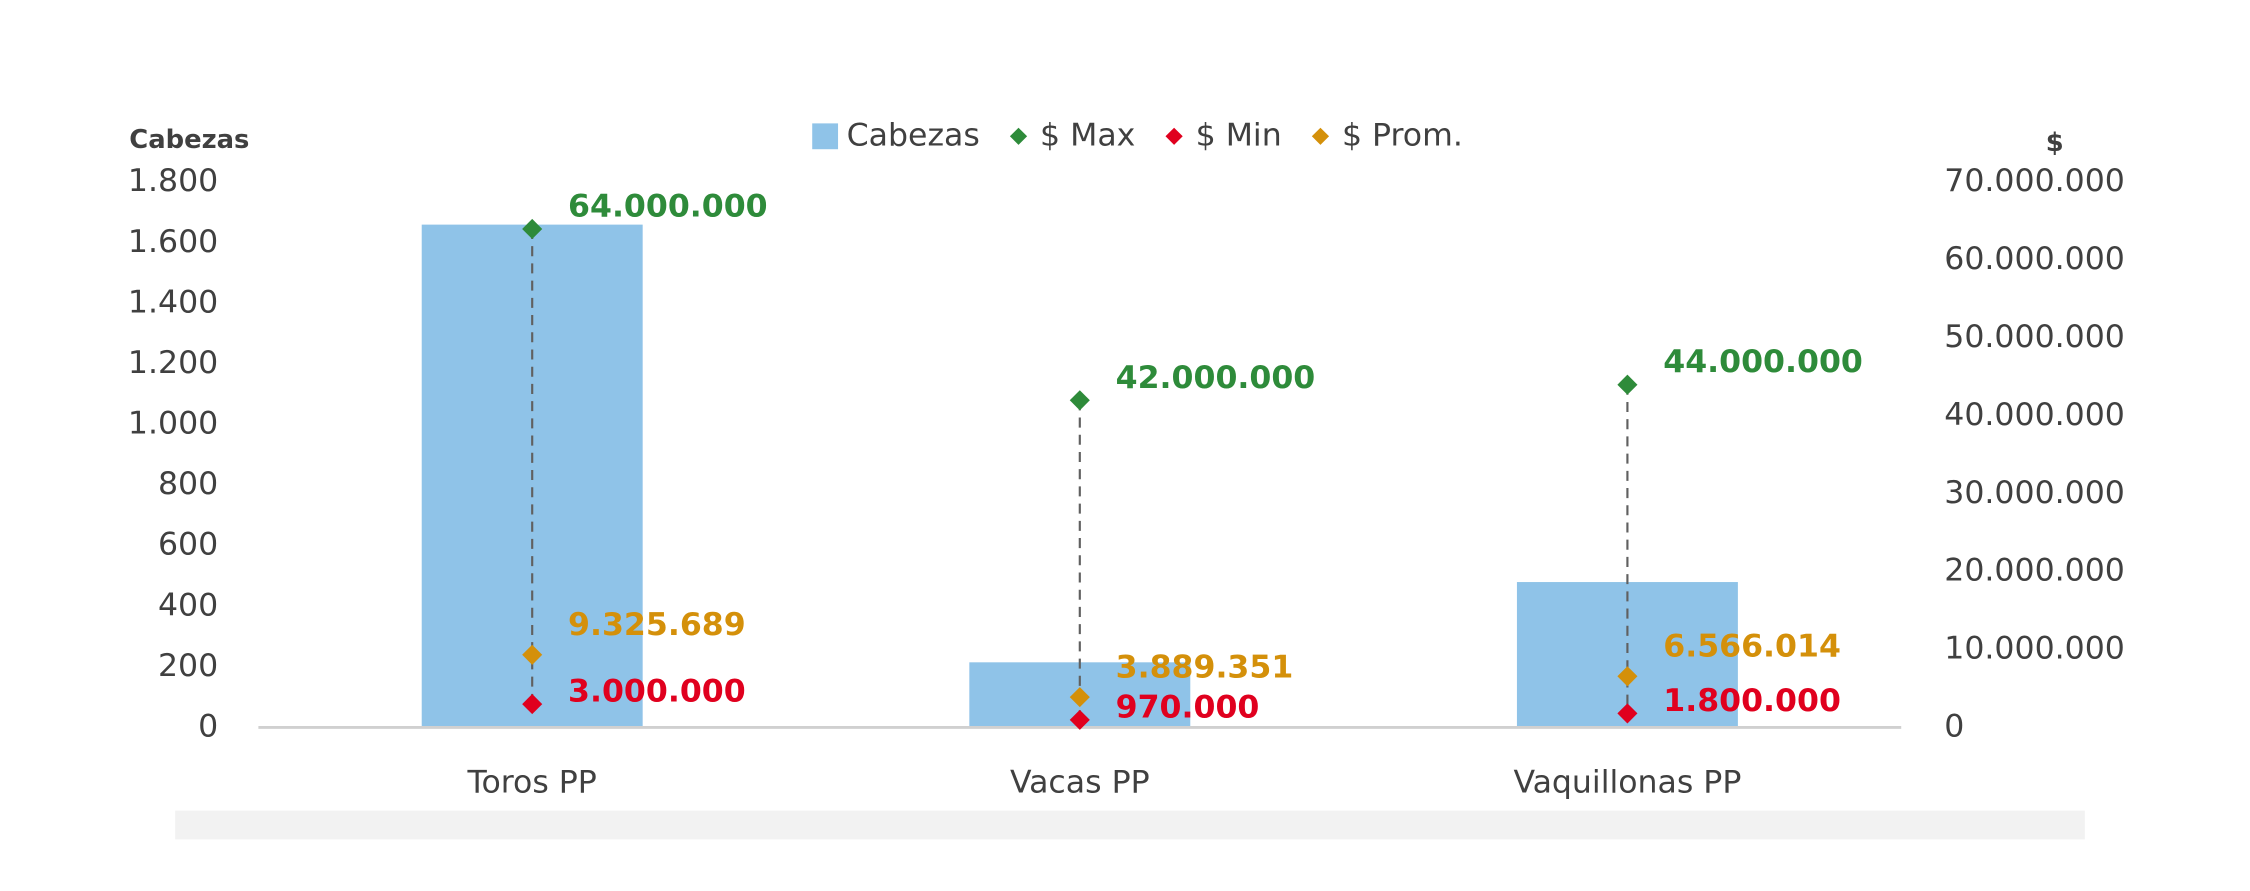 This screenshot has width=2250, height=891. I want to click on data-label: 44.000.000, so click(1763, 362).